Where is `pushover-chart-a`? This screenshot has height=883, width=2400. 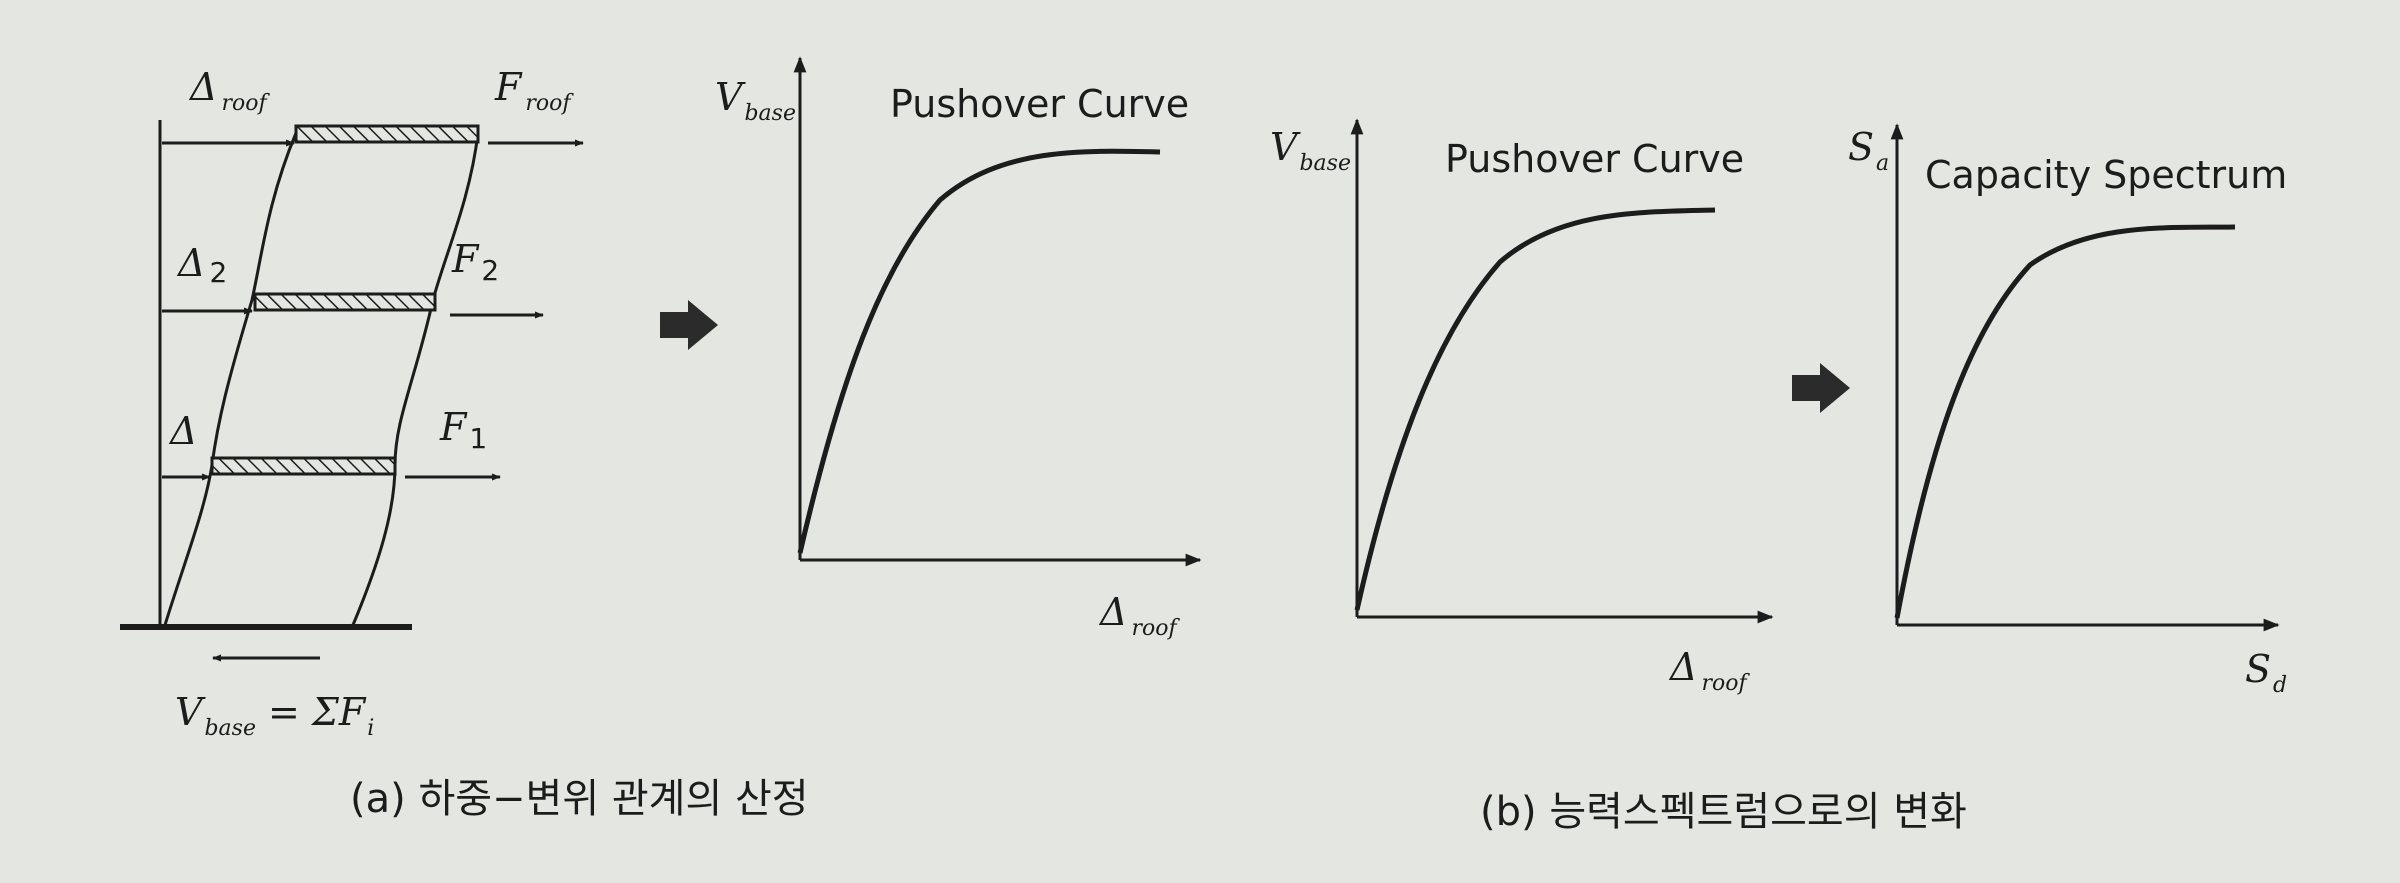
pushover-chart-a is located at coordinates (997, 311).